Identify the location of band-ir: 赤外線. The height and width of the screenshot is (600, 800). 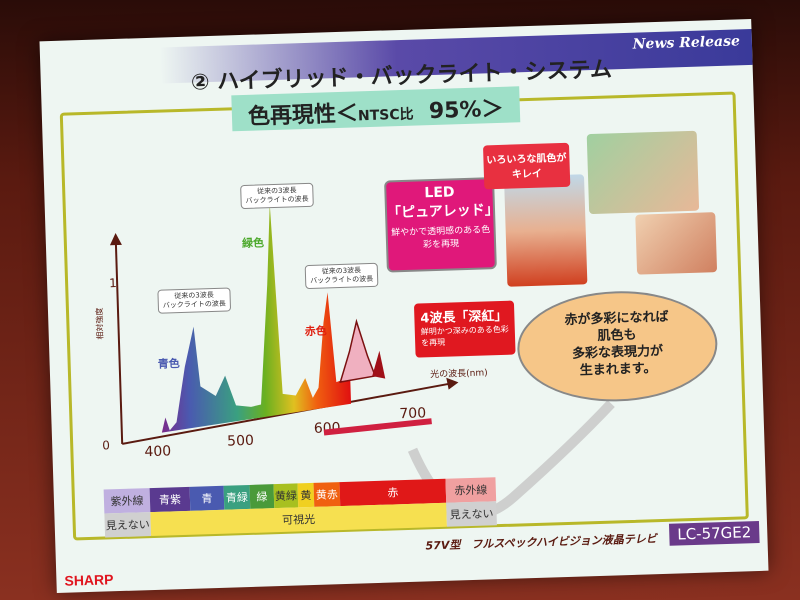
(471, 490).